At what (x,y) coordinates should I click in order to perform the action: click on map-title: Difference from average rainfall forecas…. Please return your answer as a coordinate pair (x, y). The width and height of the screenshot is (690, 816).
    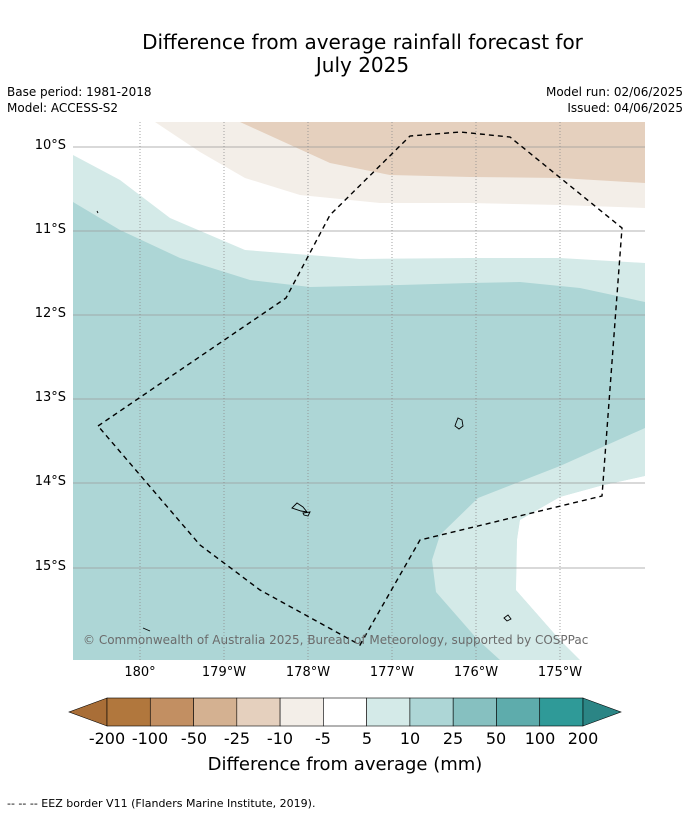
    Looking at the image, I should click on (345, 54).